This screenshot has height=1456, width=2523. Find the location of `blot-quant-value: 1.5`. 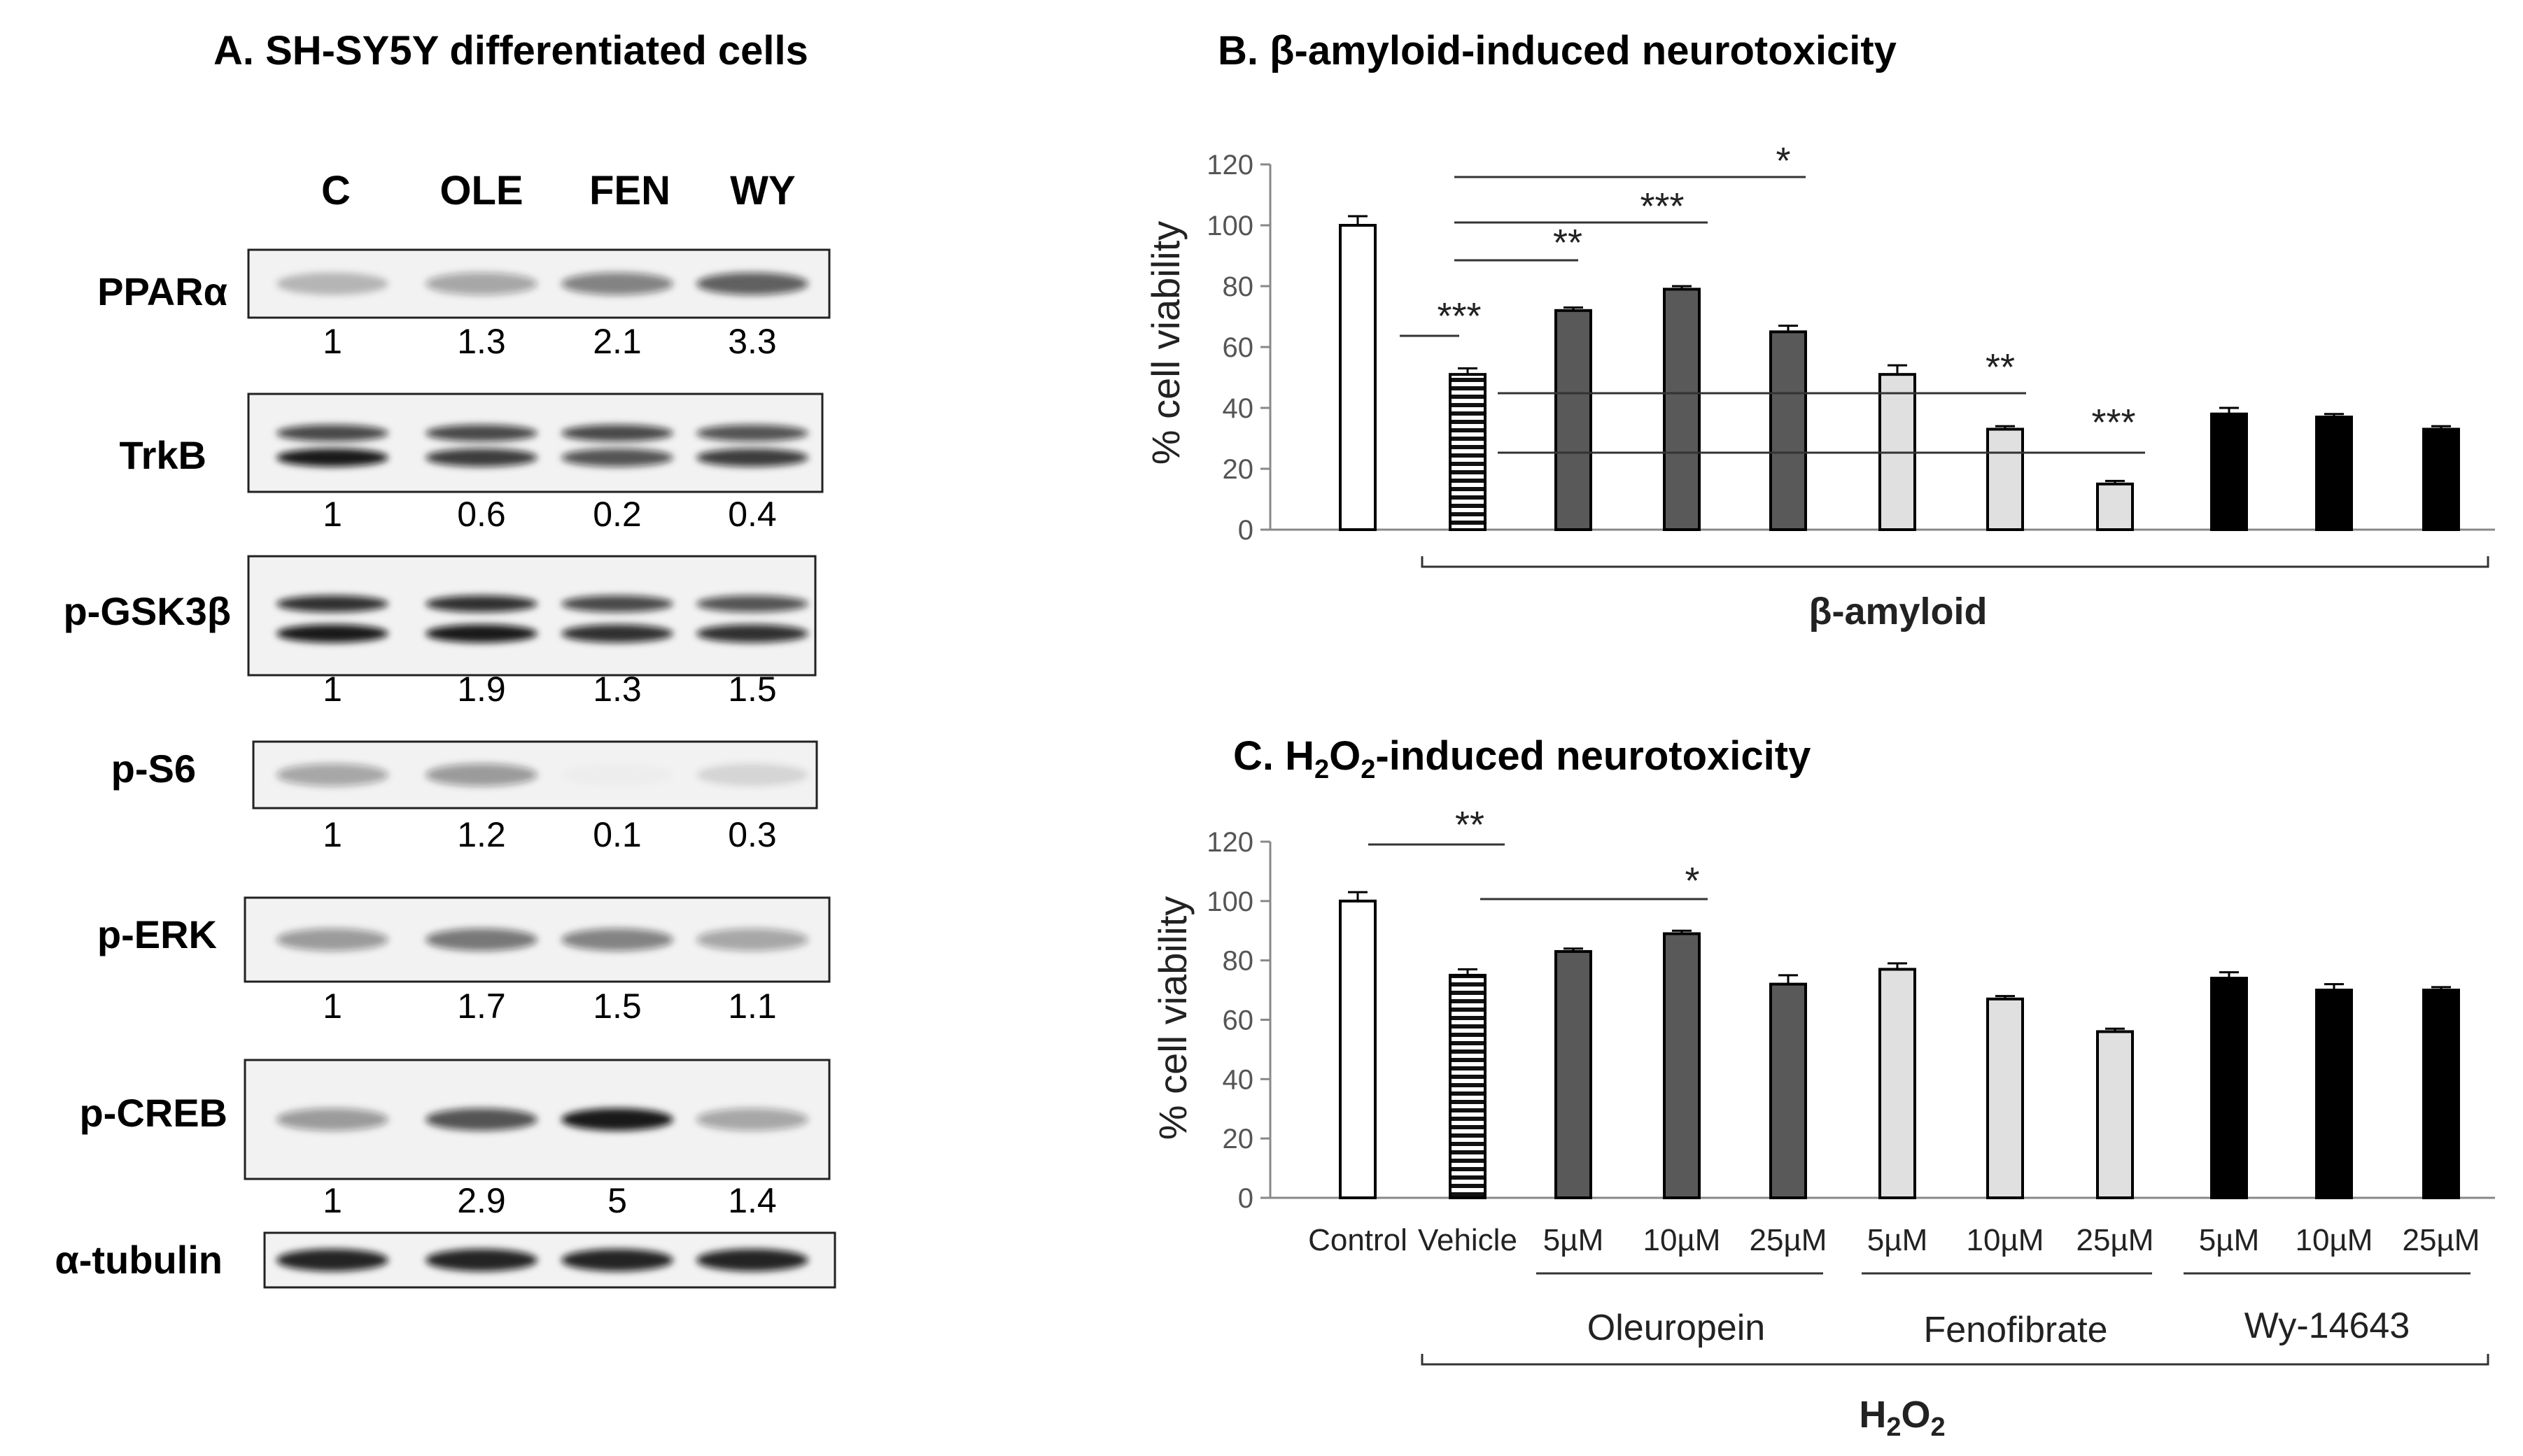

blot-quant-value: 1.5 is located at coordinates (617, 1006).